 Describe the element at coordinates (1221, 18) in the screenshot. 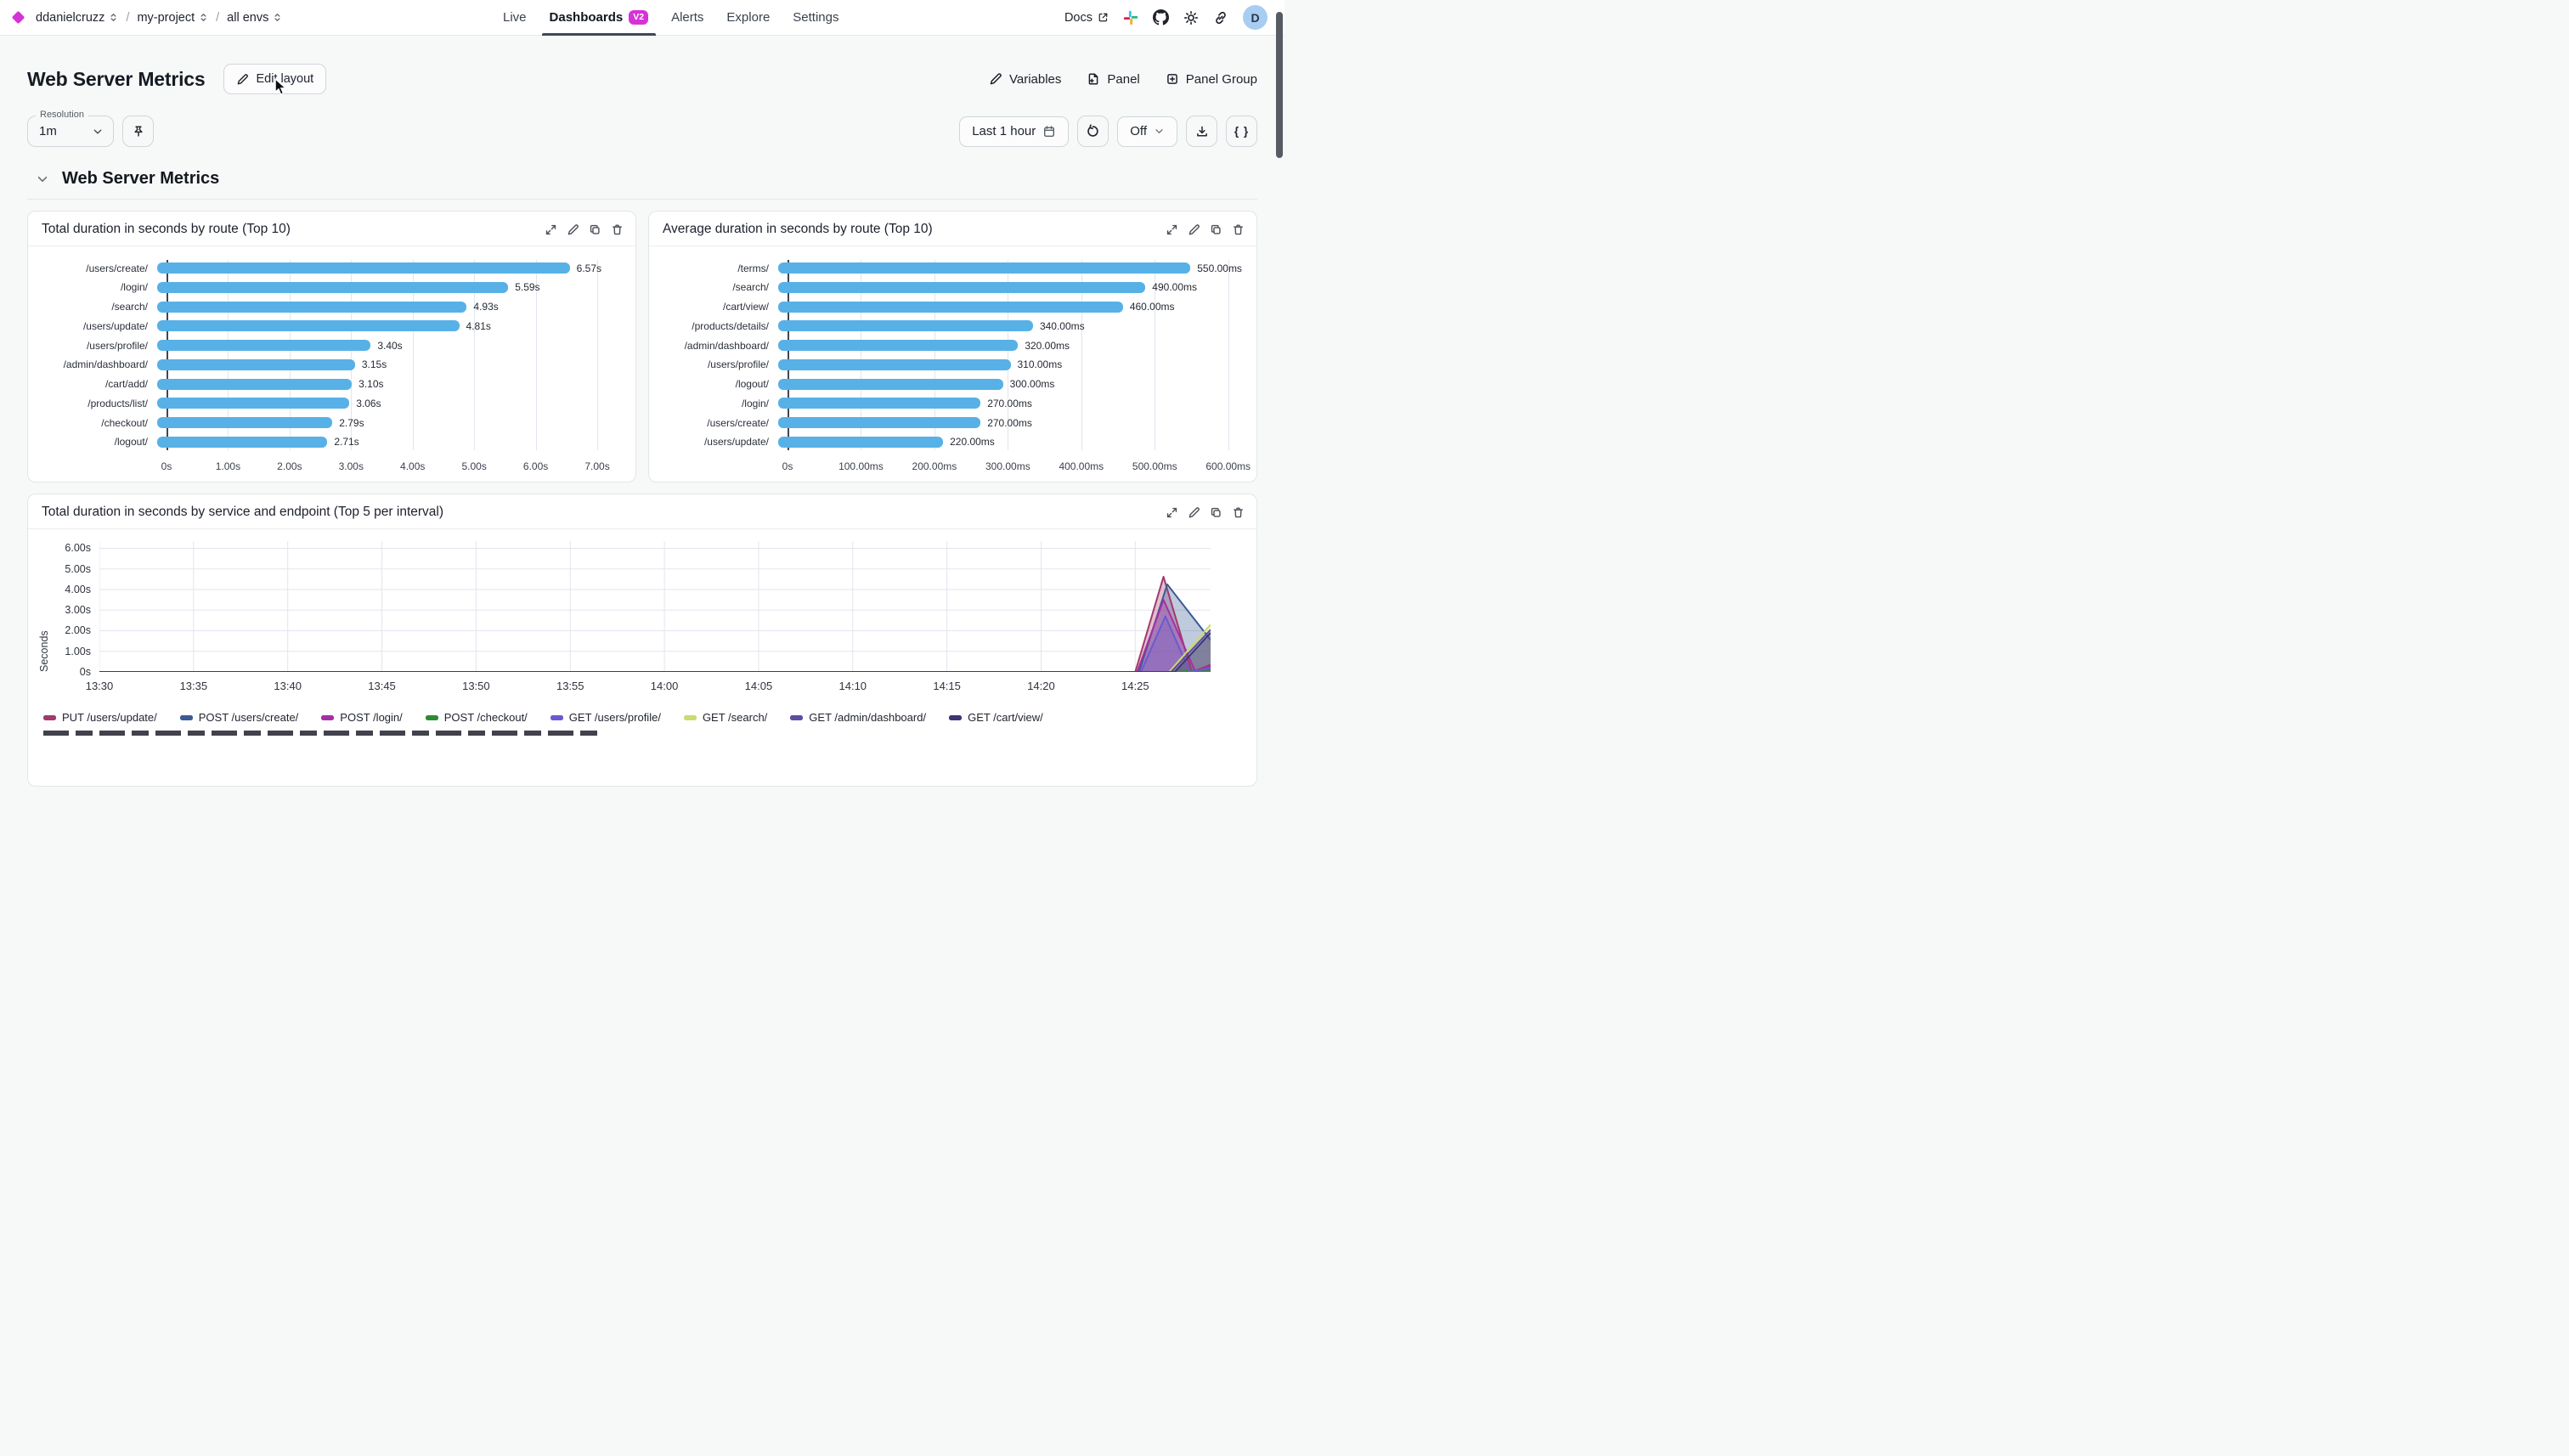

I see `share-link-icon` at that location.